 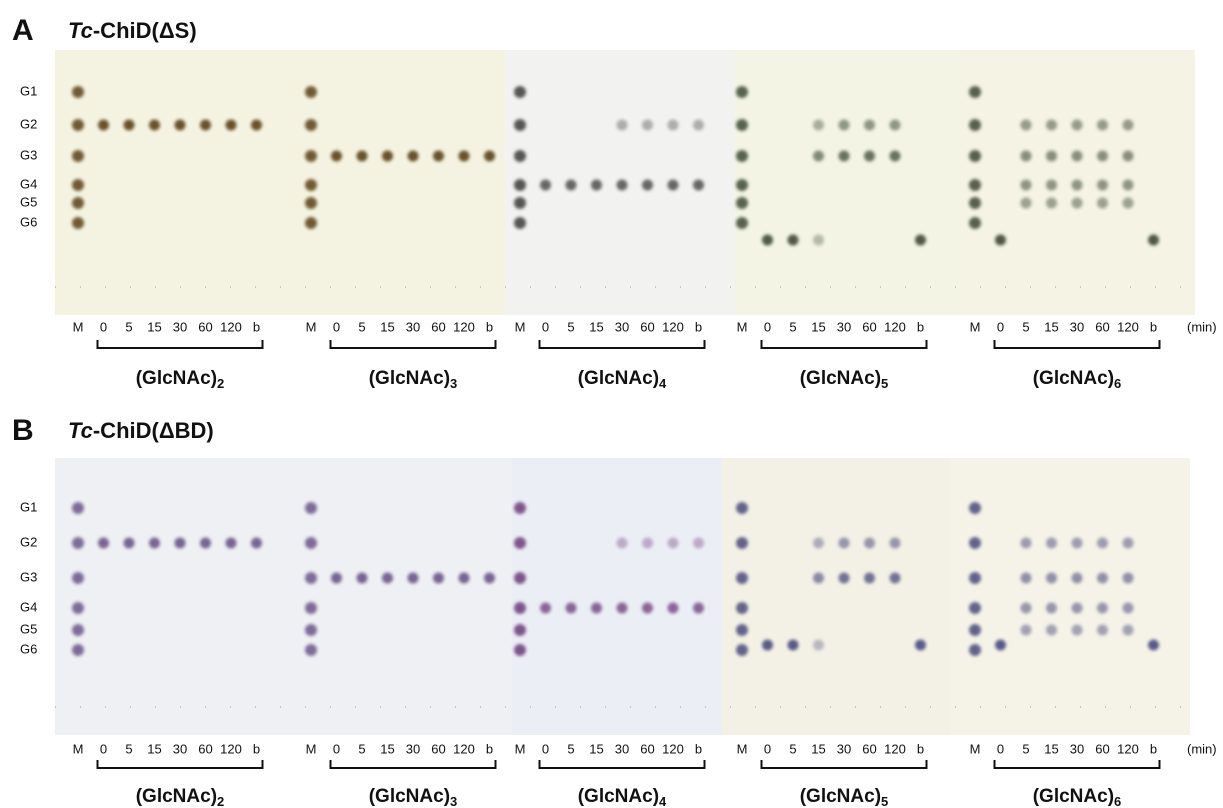 What do you see at coordinates (28, 154) in the screenshot?
I see `marker-label: G3` at bounding box center [28, 154].